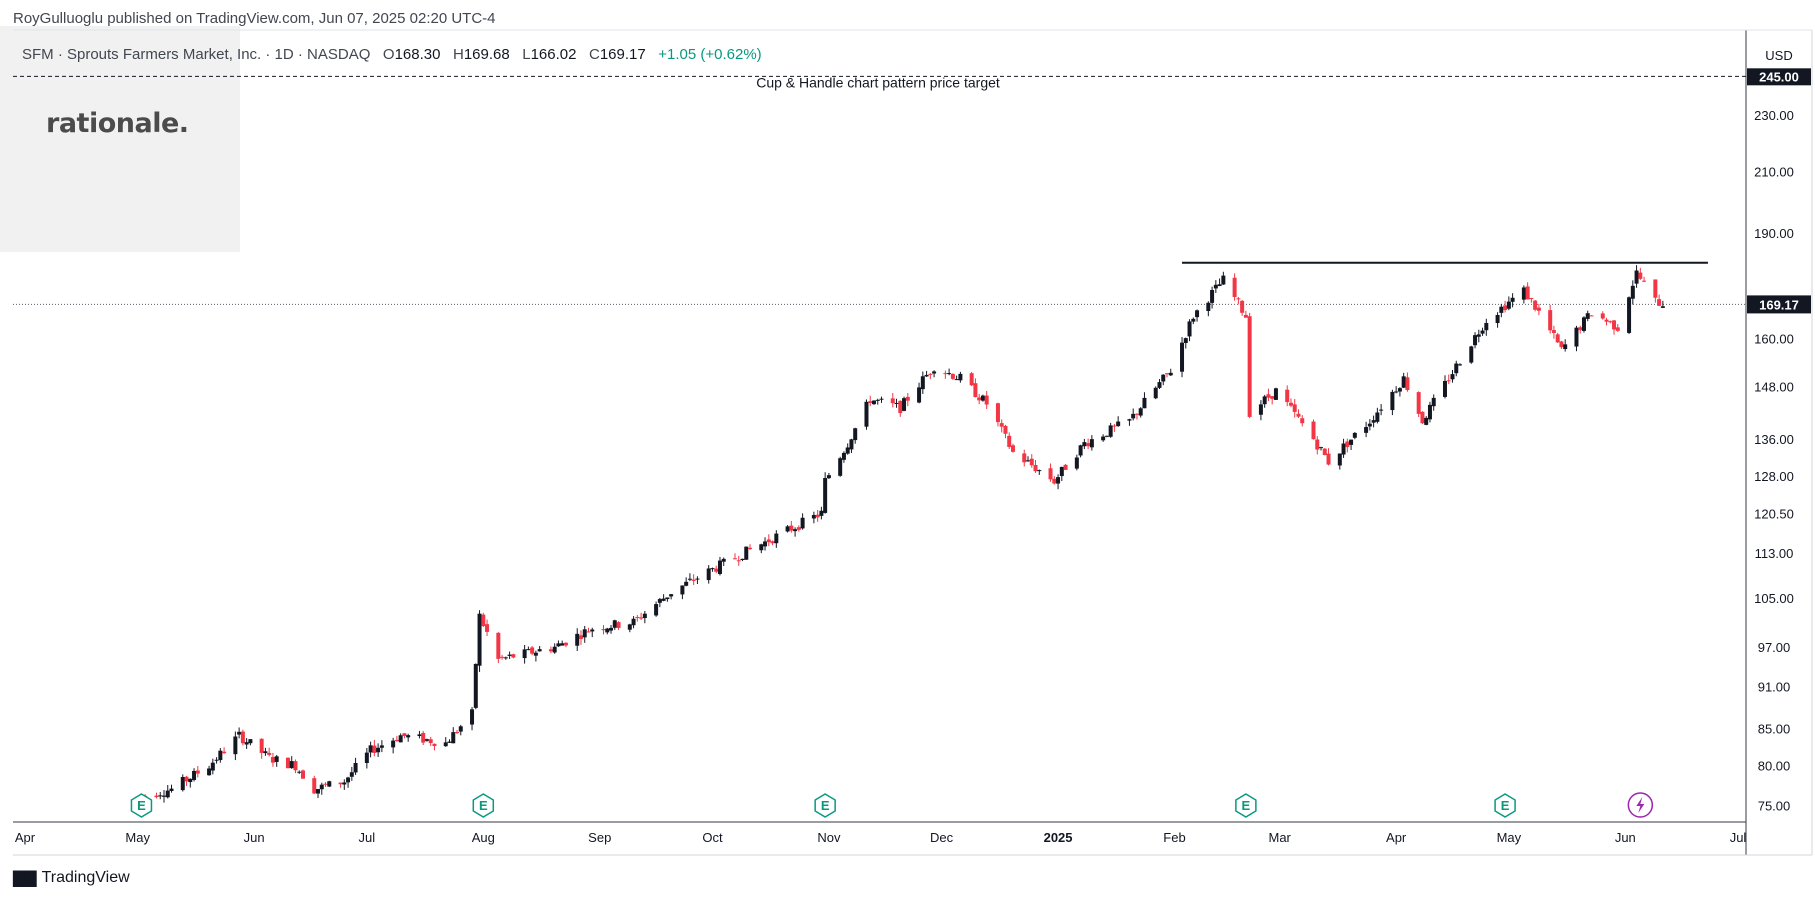 The image size is (1815, 897). What do you see at coordinates (137, 837) in the screenshot?
I see `x-tick-label: May` at bounding box center [137, 837].